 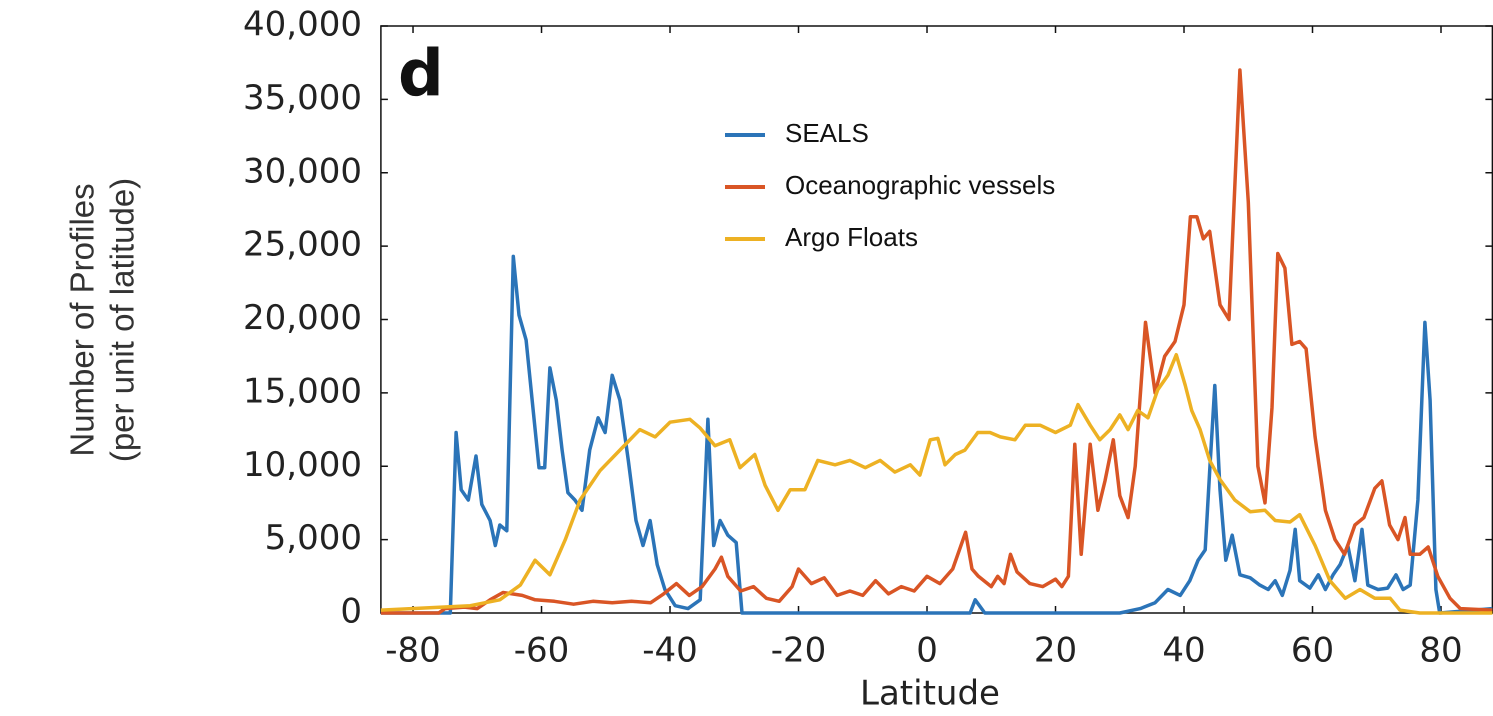 What do you see at coordinates (851, 237) in the screenshot?
I see `legend-label: Argo Floats` at bounding box center [851, 237].